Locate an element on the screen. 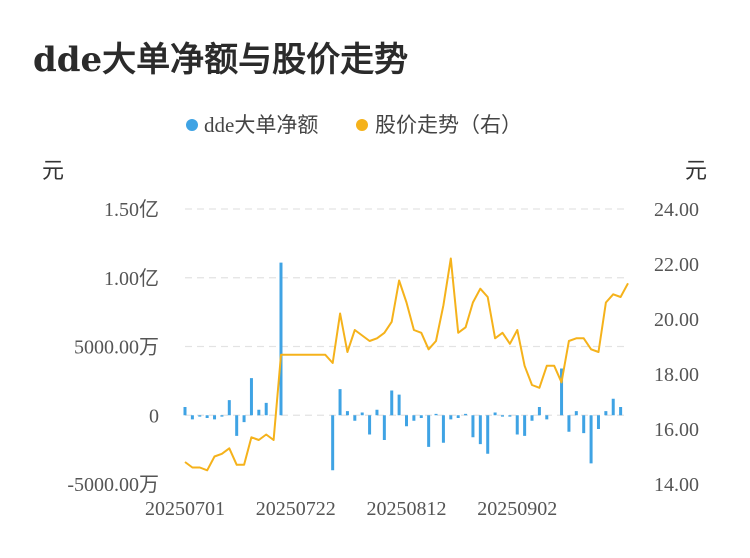 This screenshot has height=558, width=750. legend-dot-dde is located at coordinates (192, 125).